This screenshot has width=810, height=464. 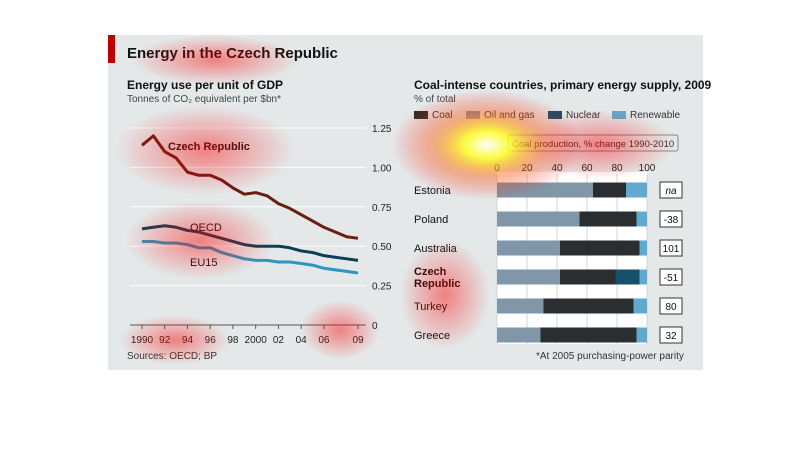 What do you see at coordinates (256, 340) in the screenshot?
I see `x-tick-label: 2000` at bounding box center [256, 340].